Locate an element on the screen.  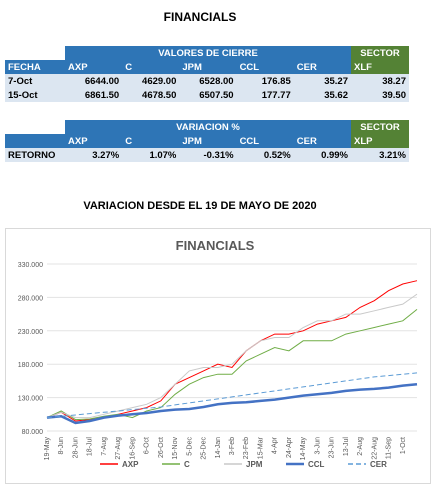
y-tick-label: 330.000 is located at coordinates (30, 265).